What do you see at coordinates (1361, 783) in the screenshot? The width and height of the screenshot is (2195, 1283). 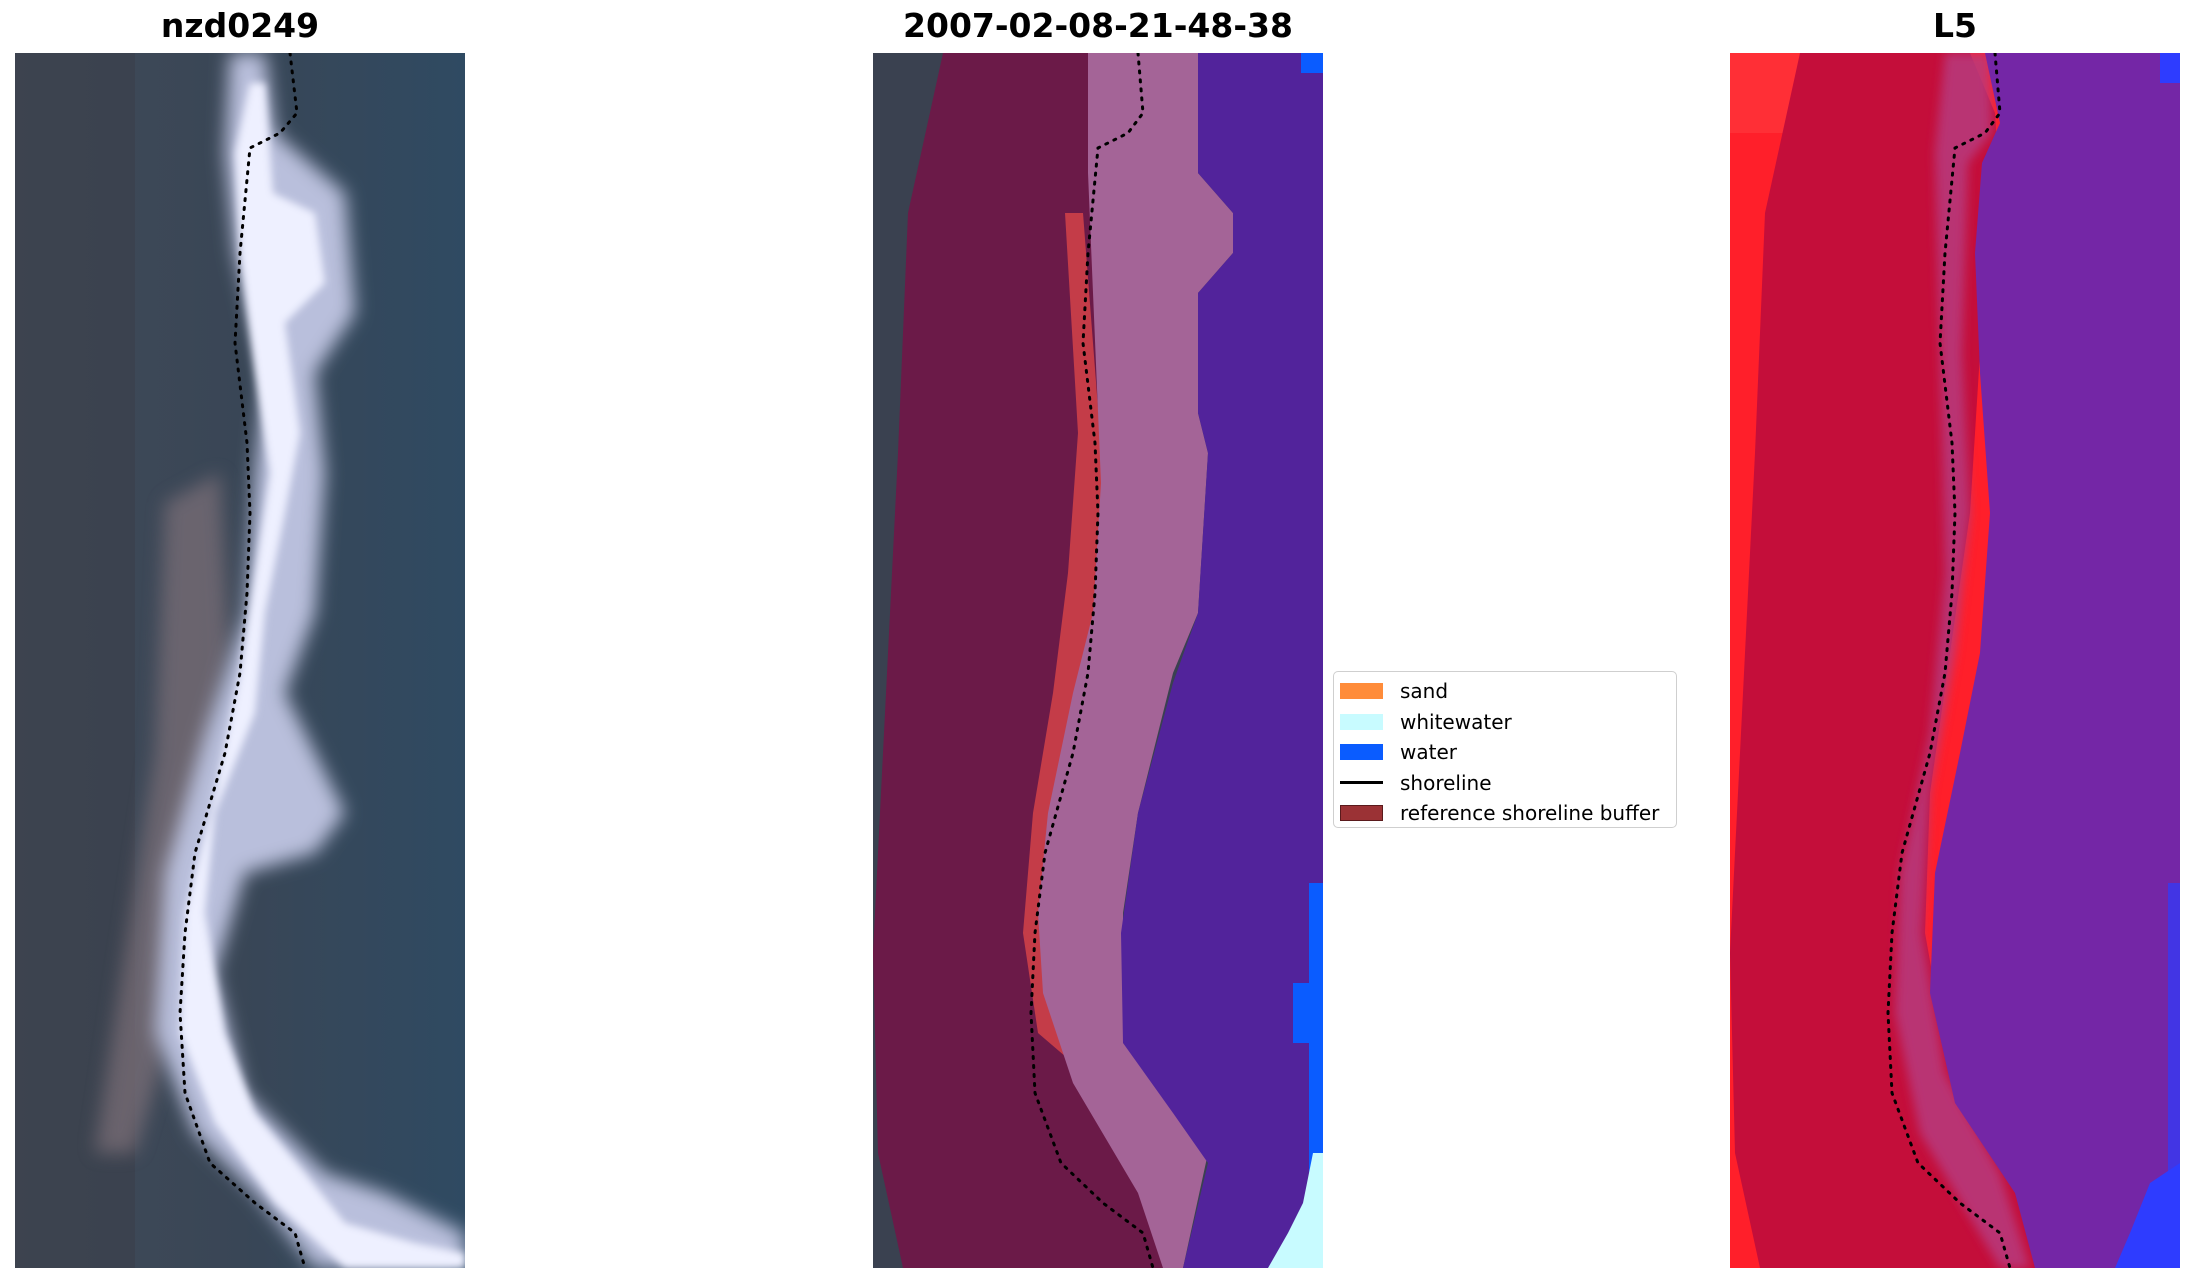 I see `legend-line-shoreline` at bounding box center [1361, 783].